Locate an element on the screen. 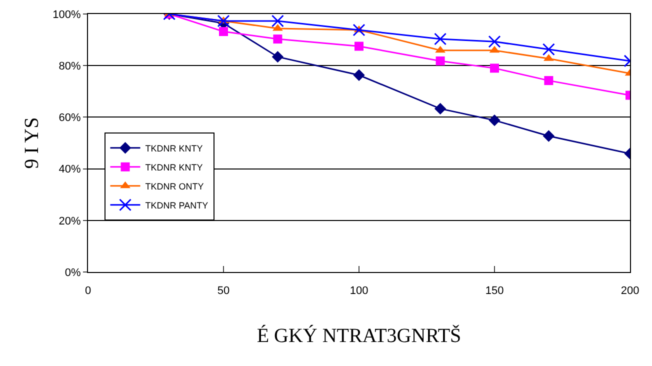  y-tick-label: 40% is located at coordinates (70, 170).